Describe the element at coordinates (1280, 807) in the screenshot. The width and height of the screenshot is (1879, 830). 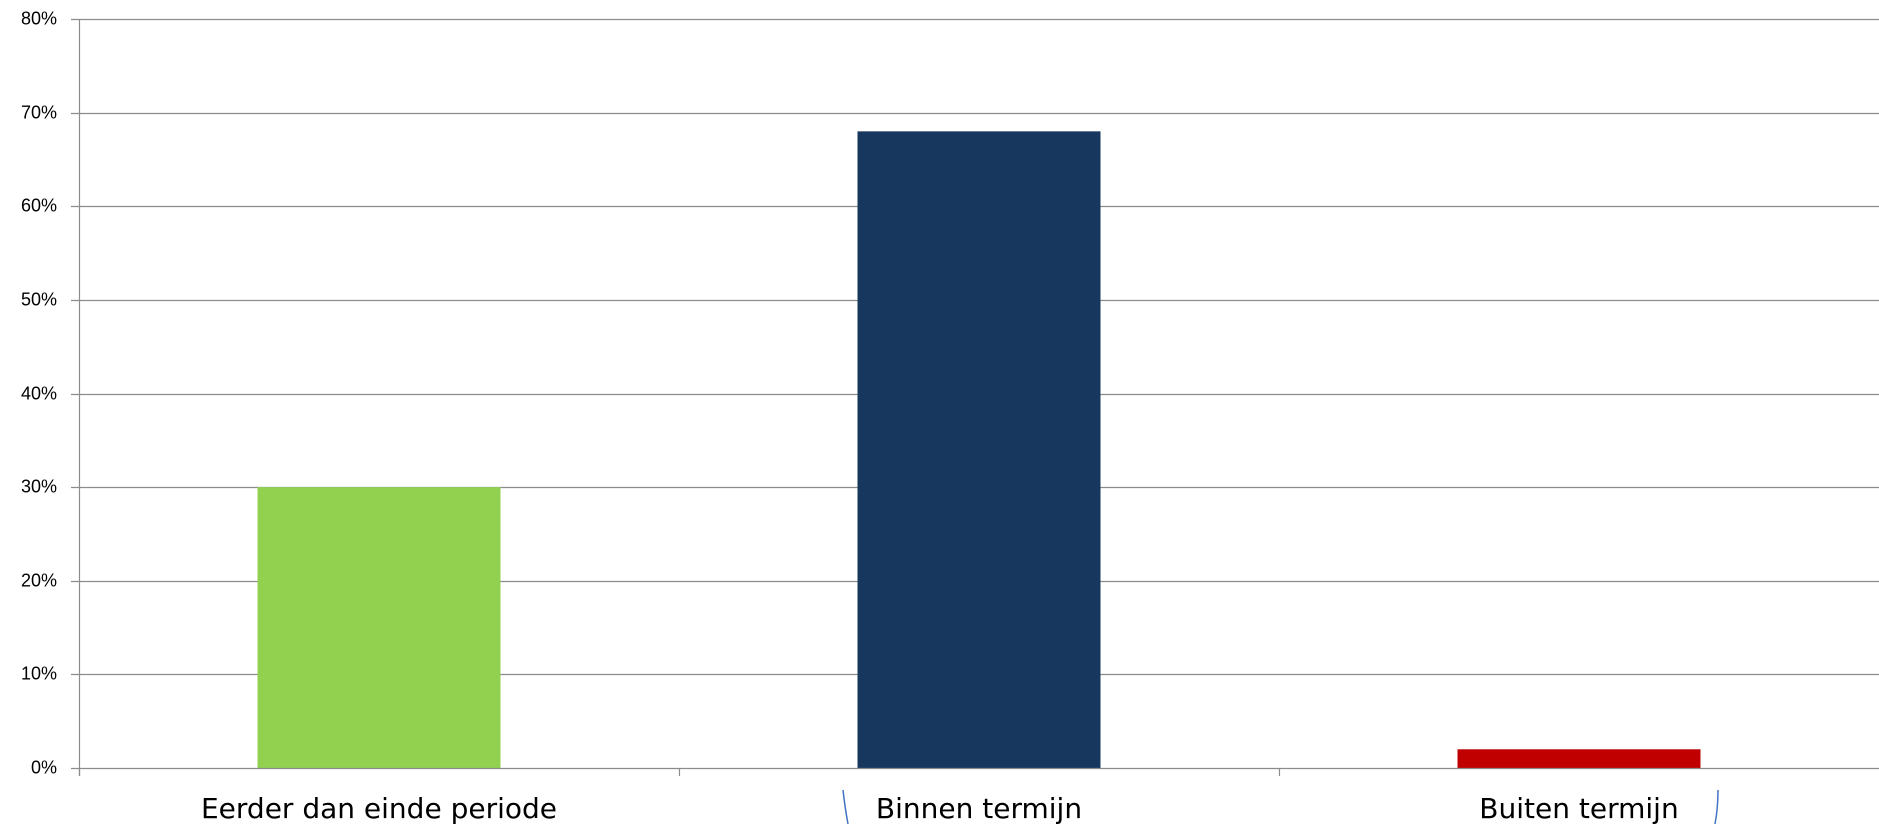
I see `decorations` at that location.